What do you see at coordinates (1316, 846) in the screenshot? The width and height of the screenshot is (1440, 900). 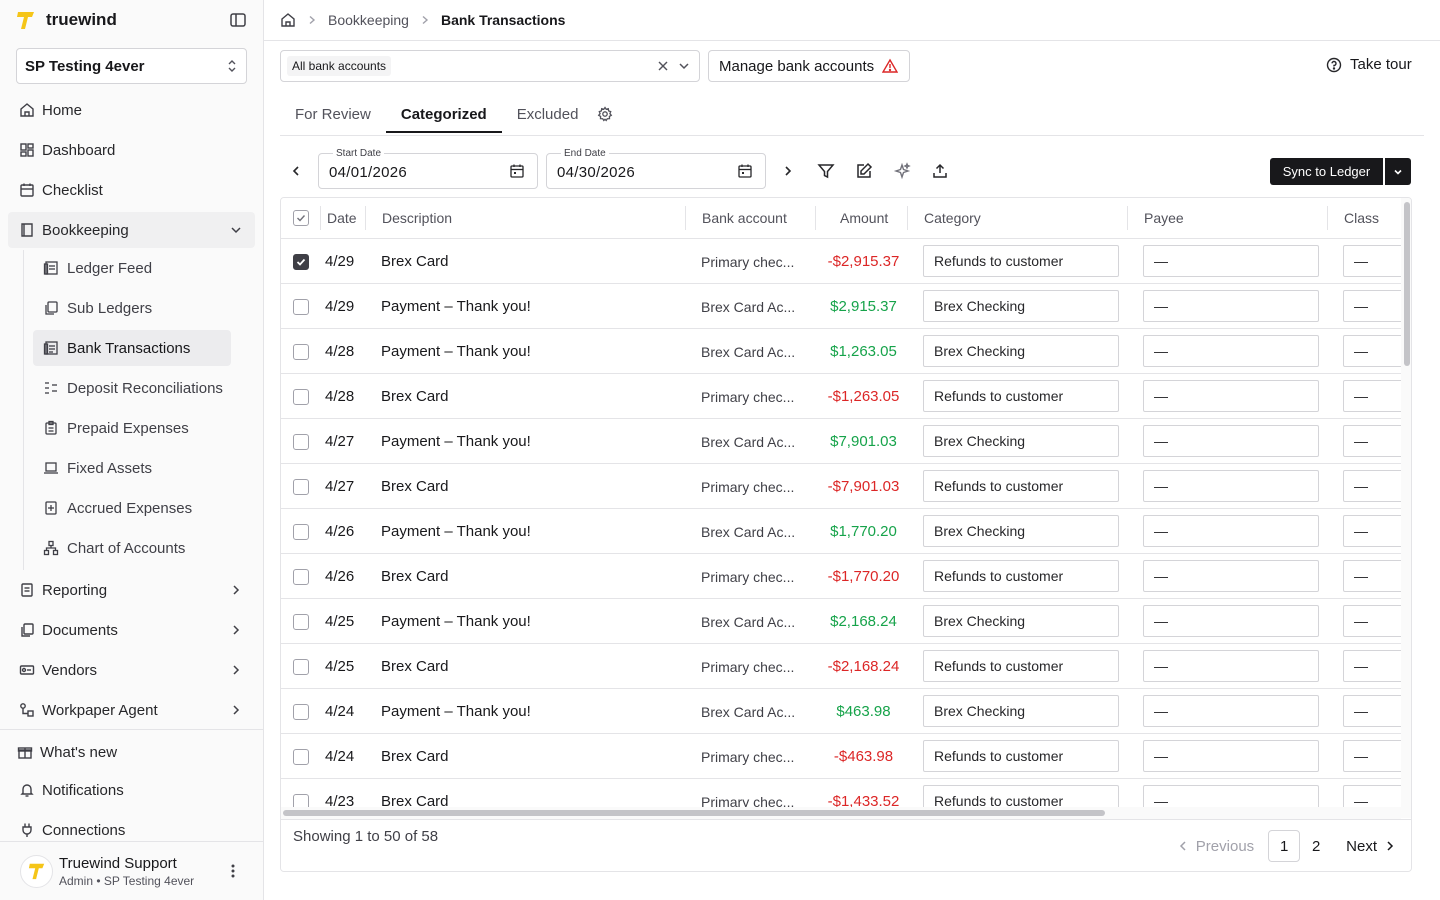 I see `page-2-button: 2` at bounding box center [1316, 846].